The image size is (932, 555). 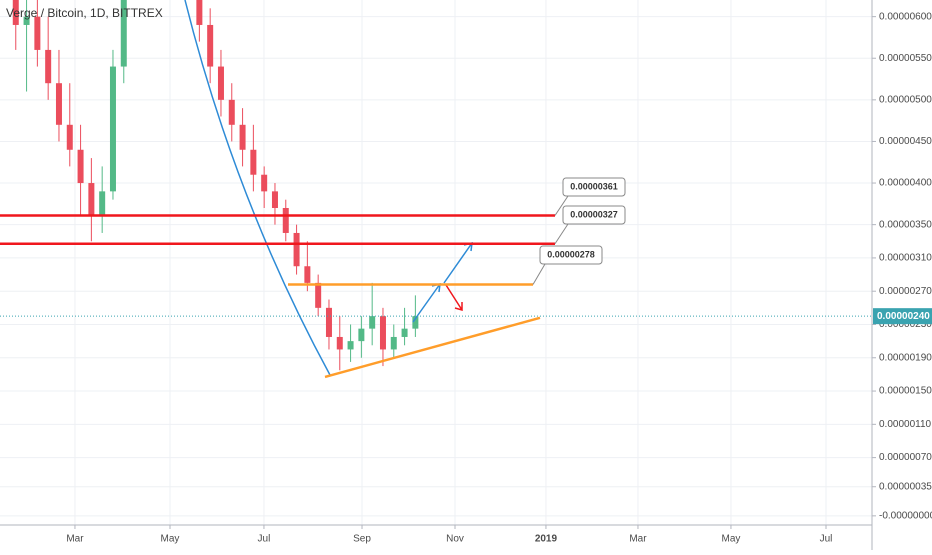 I want to click on y-tick-label: 0.00000150, so click(x=905, y=391).